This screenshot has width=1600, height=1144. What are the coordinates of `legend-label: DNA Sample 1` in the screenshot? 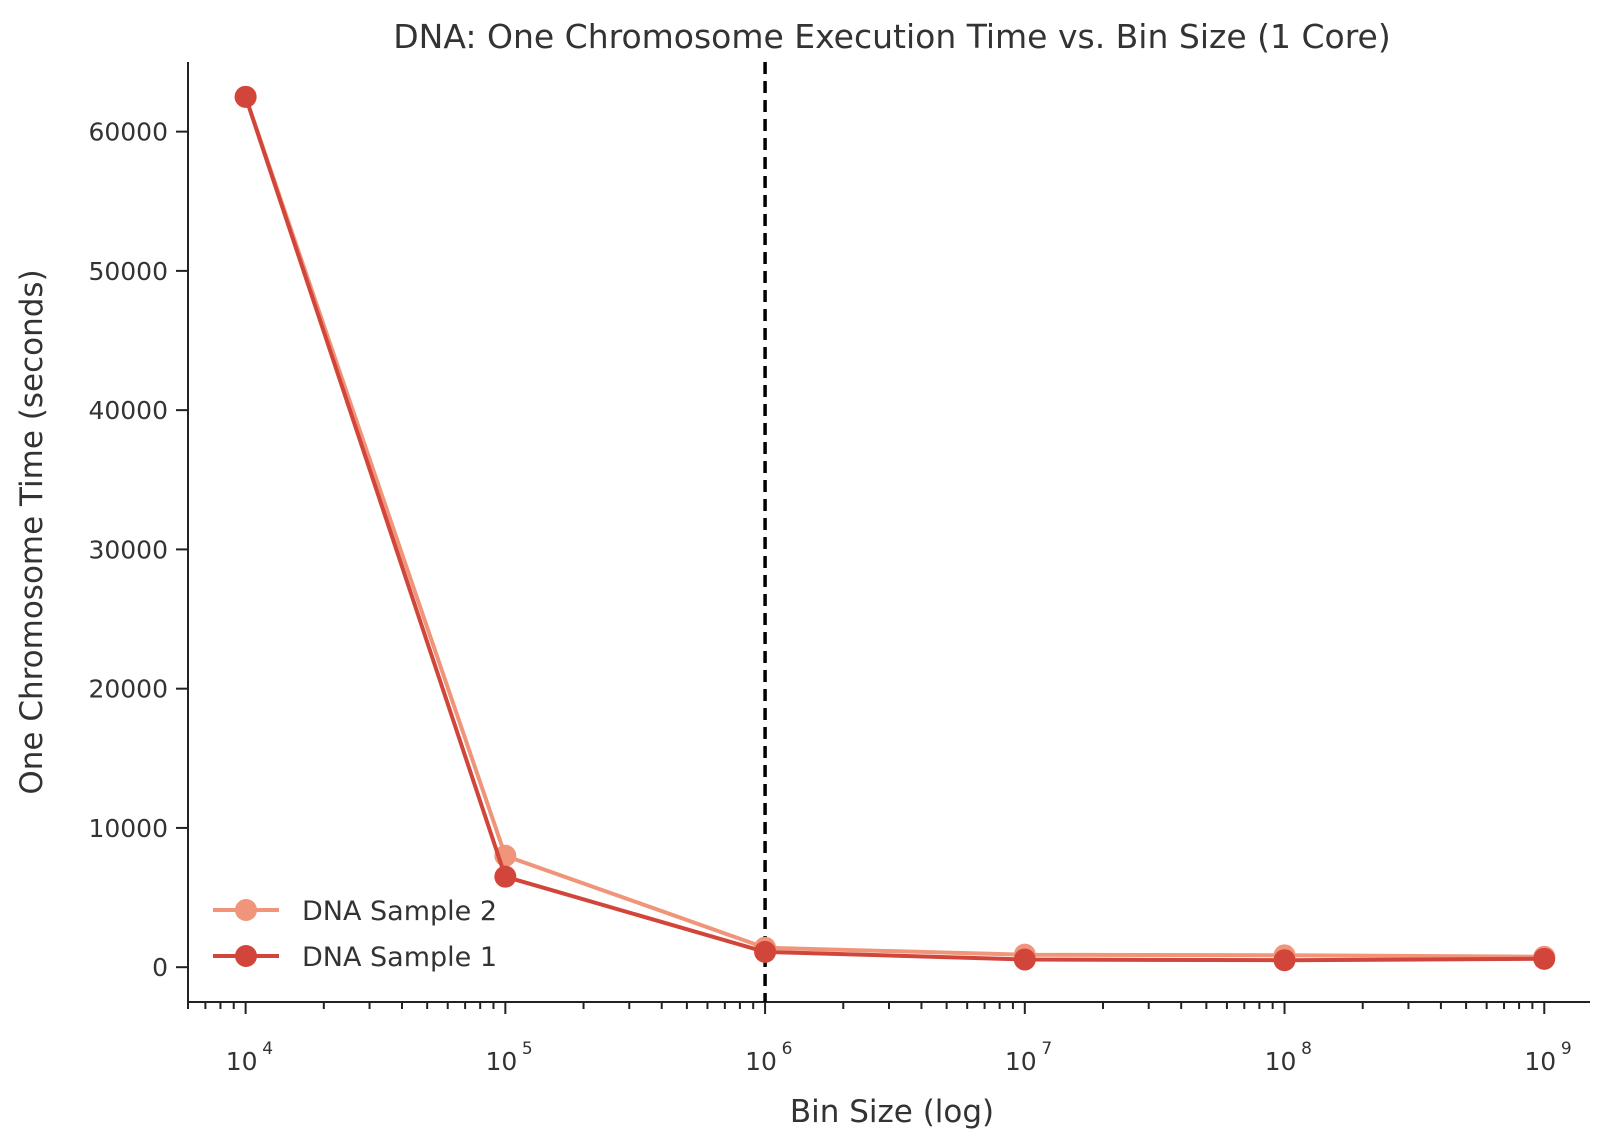 It's located at (399, 957).